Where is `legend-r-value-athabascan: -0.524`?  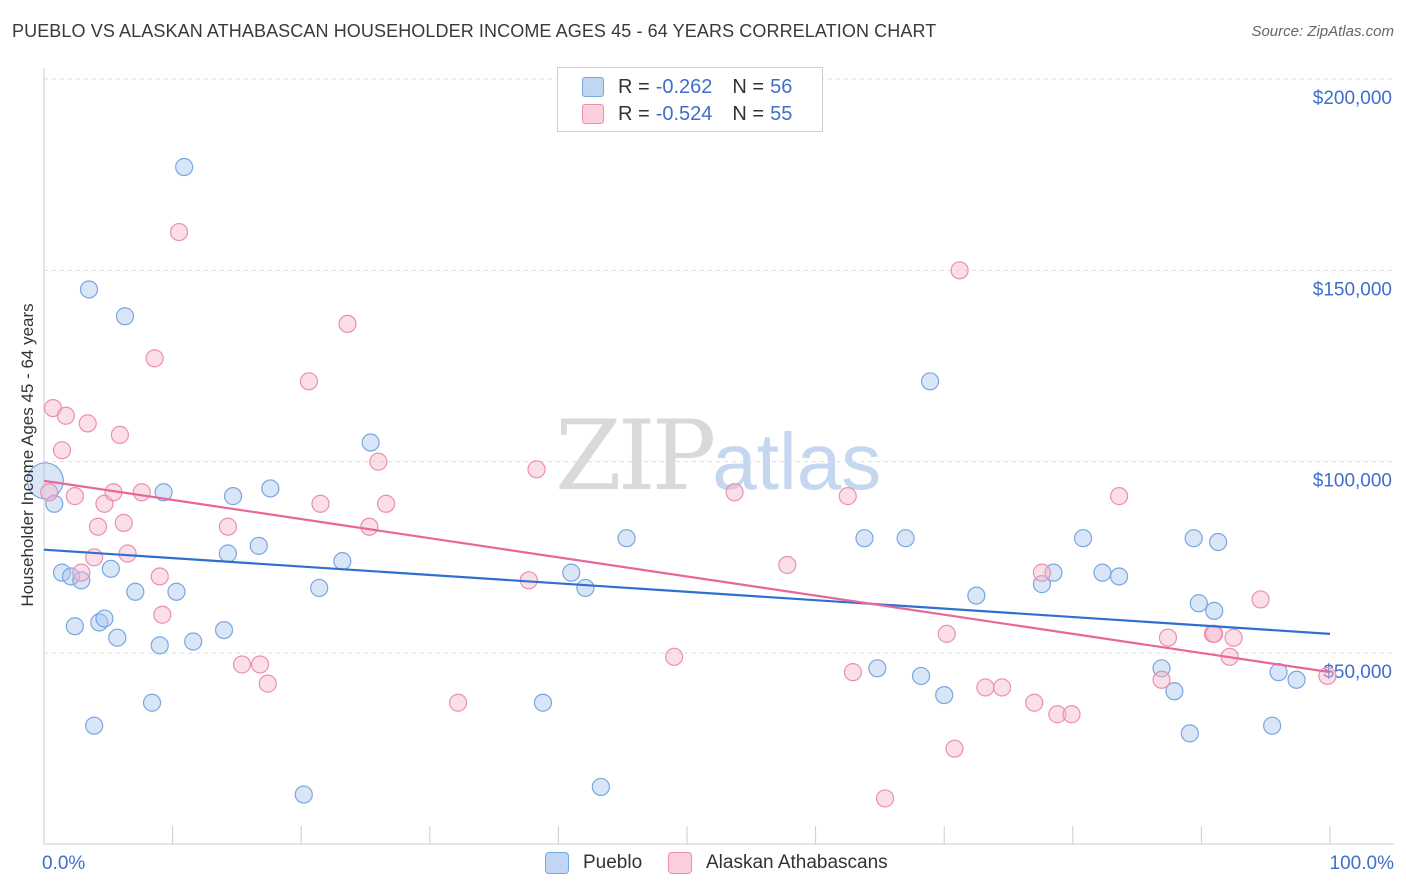 legend-r-value-athabascan: -0.524 is located at coordinates (684, 113).